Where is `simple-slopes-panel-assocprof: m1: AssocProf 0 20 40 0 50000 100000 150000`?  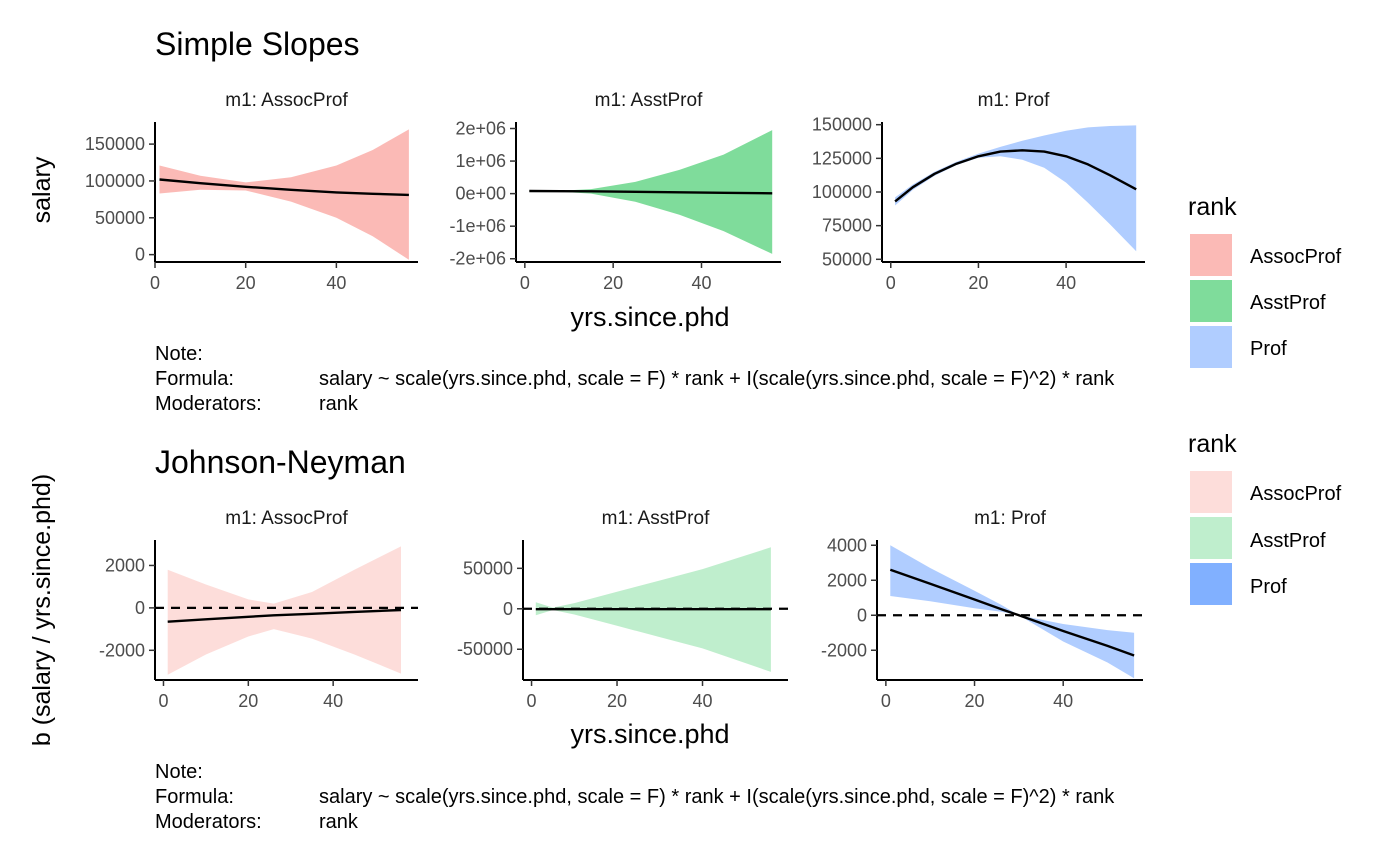
simple-slopes-panel-assocprof: m1: AssocProf 0 20 40 0 50000 100000 150000 is located at coordinates (251, 191).